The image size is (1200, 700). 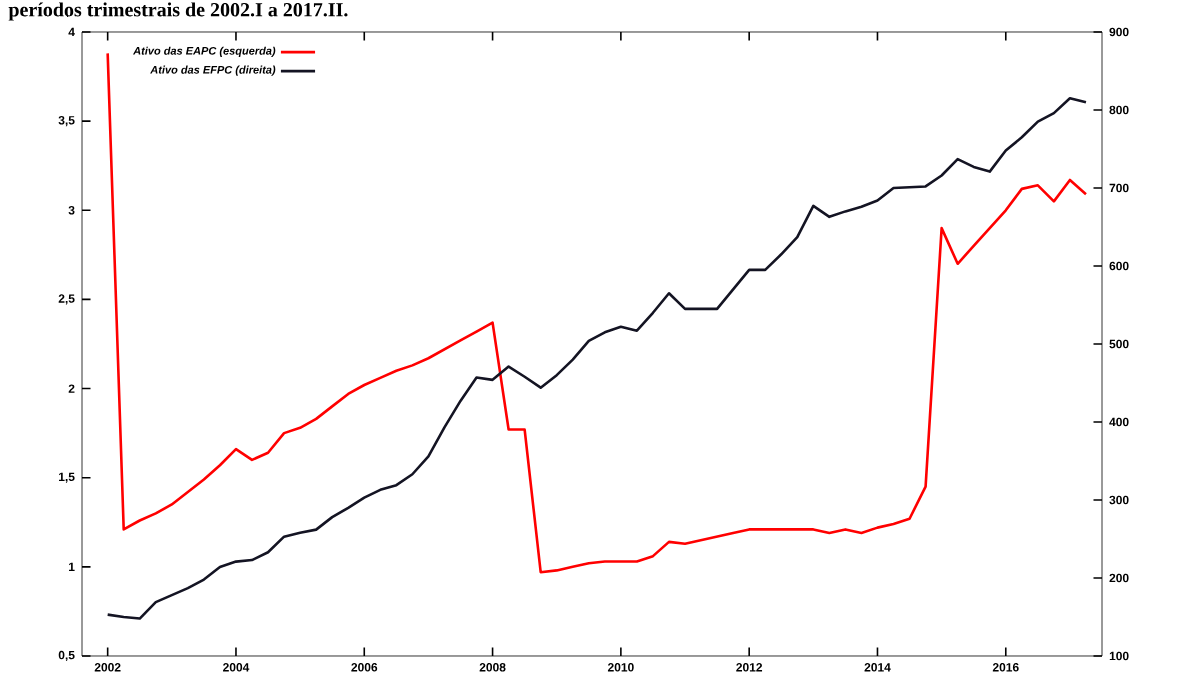 What do you see at coordinates (749, 667) in the screenshot?
I see `x-tick-label: 2012` at bounding box center [749, 667].